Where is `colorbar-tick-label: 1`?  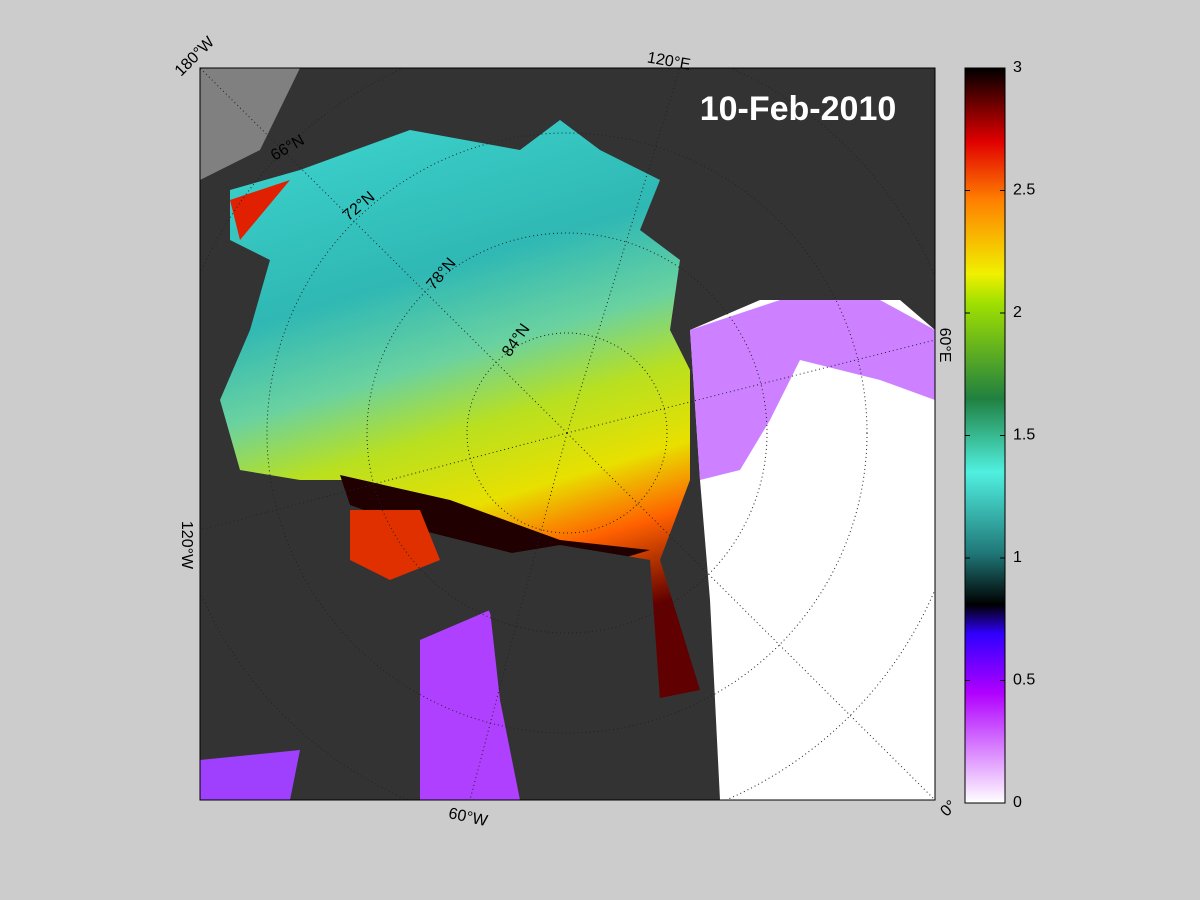 colorbar-tick-label: 1 is located at coordinates (1017, 557).